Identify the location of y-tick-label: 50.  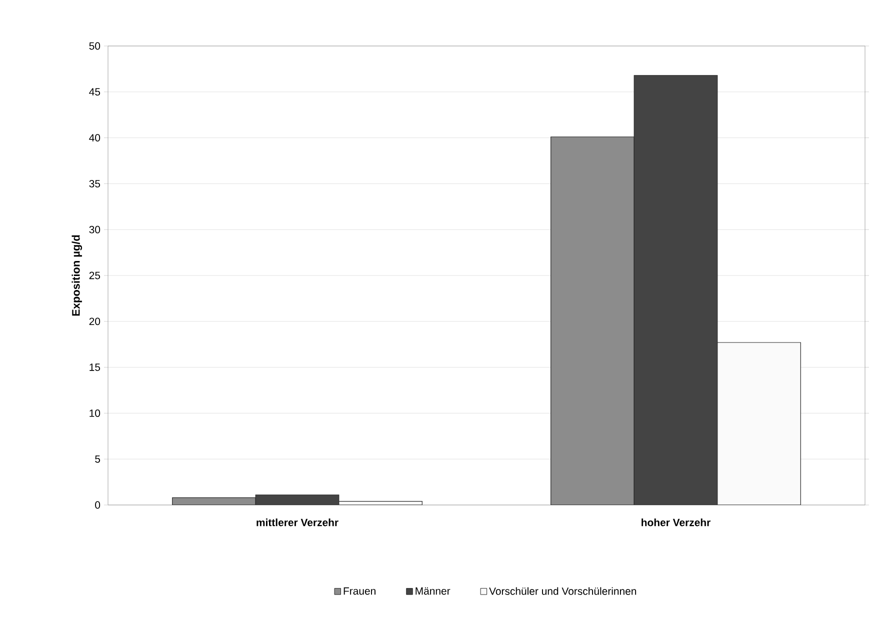
(94, 46).